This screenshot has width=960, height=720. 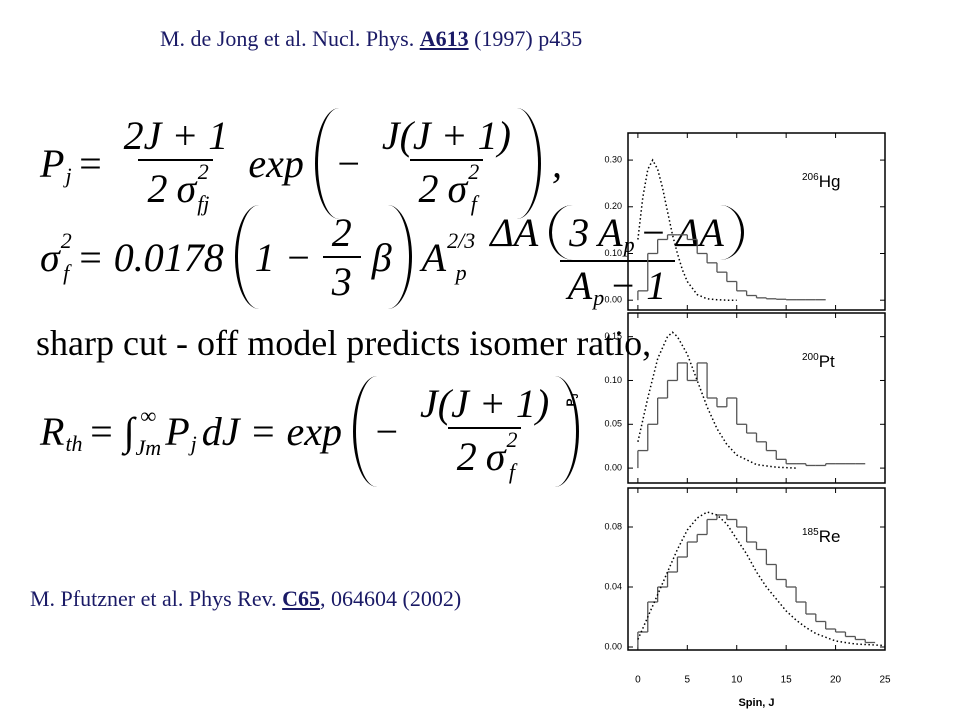 I want to click on subscript: Jm, so click(x=148, y=447).